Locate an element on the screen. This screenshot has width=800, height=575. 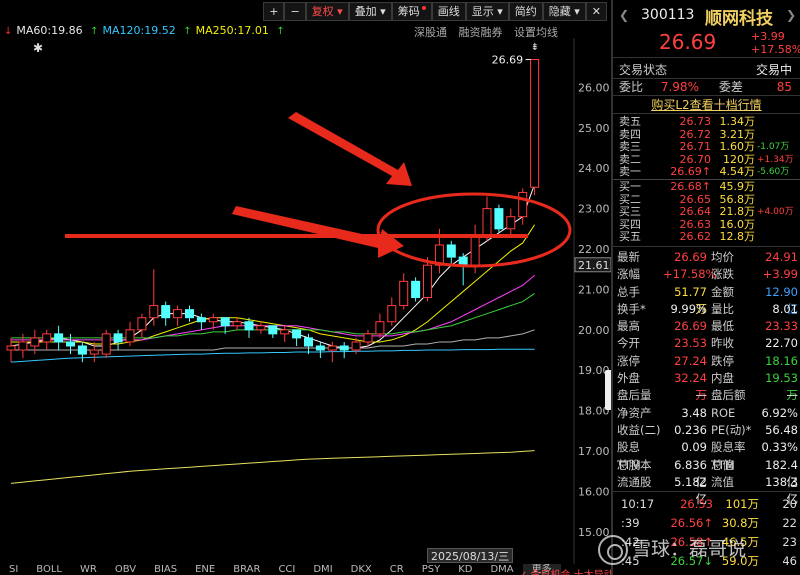
indicator-tab-boll: BOLL is located at coordinates (49, 569).